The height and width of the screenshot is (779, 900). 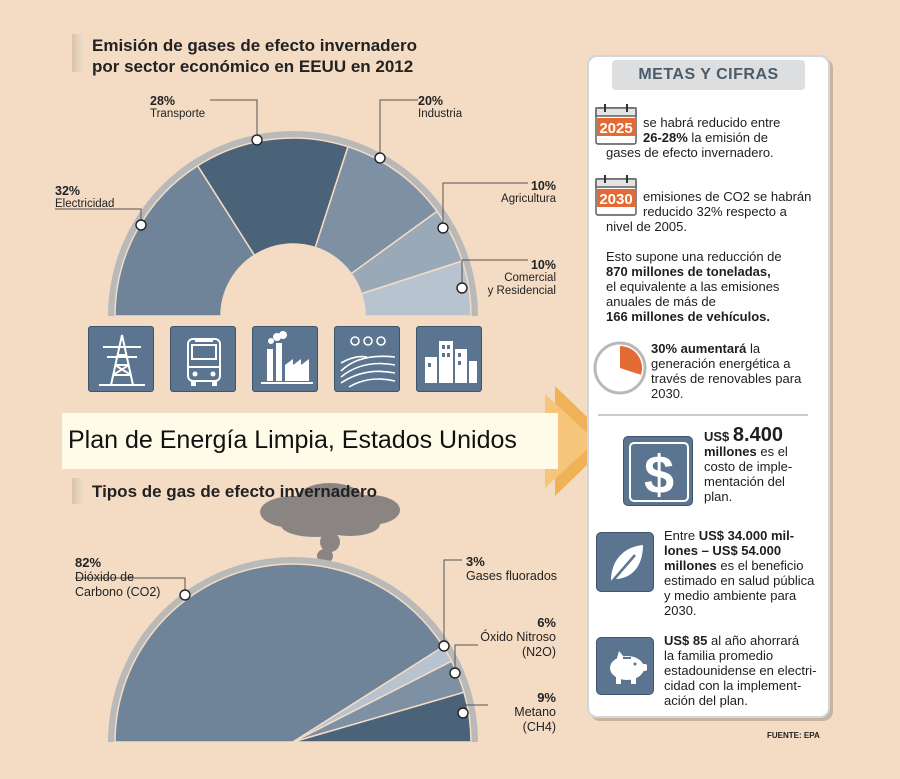 What do you see at coordinates (723, 550) in the screenshot?
I see `benefit-2: lones – US$ 54.000` at bounding box center [723, 550].